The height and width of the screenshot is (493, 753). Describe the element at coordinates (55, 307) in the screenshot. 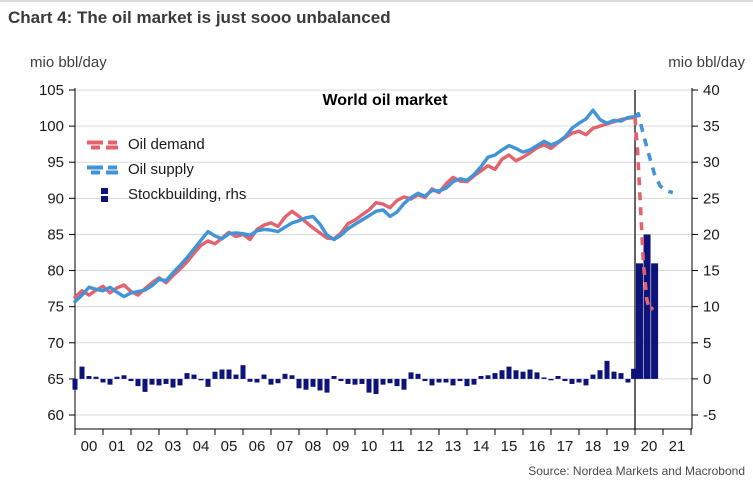

I see `left-axis-tick-label: 75` at that location.